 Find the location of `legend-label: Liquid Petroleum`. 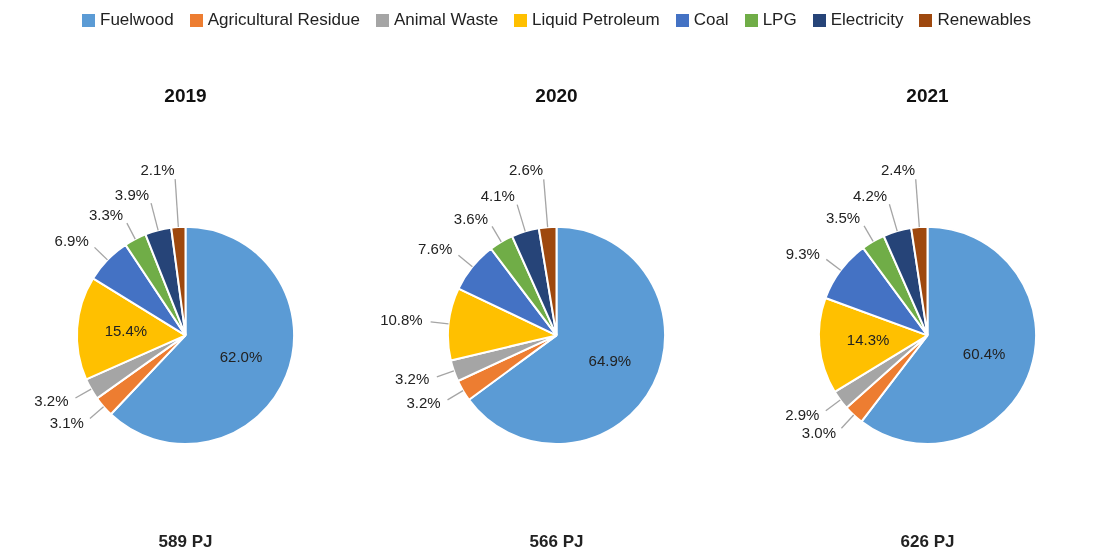

legend-label: Liquid Petroleum is located at coordinates (596, 20).